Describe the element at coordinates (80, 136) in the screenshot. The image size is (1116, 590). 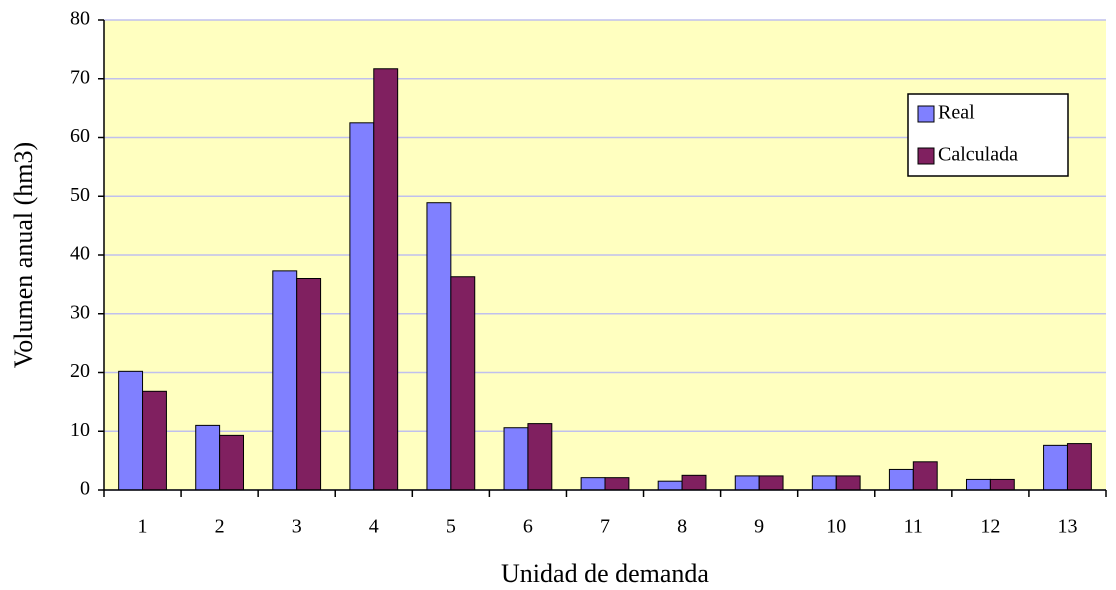
I see `y-tick-label: 60` at that location.